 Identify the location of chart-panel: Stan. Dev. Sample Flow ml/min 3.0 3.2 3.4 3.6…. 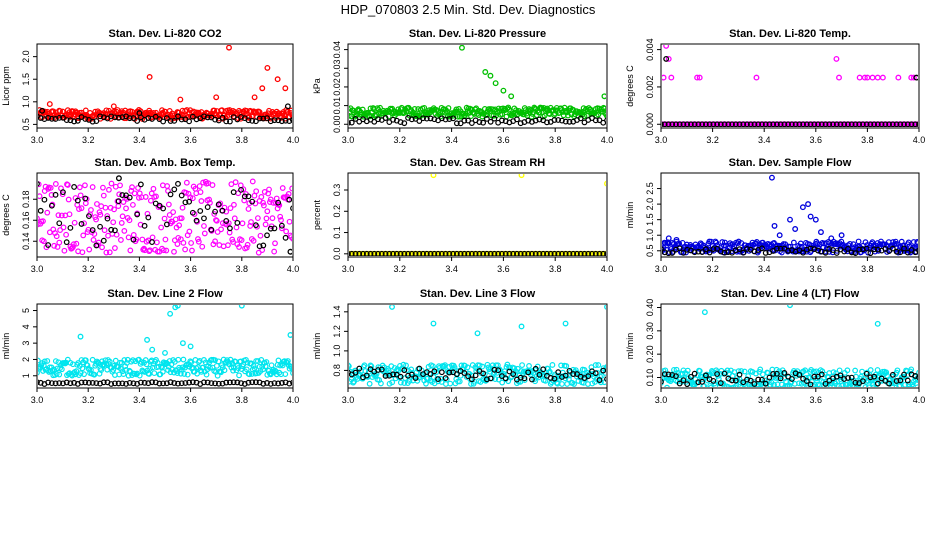
(775, 215).